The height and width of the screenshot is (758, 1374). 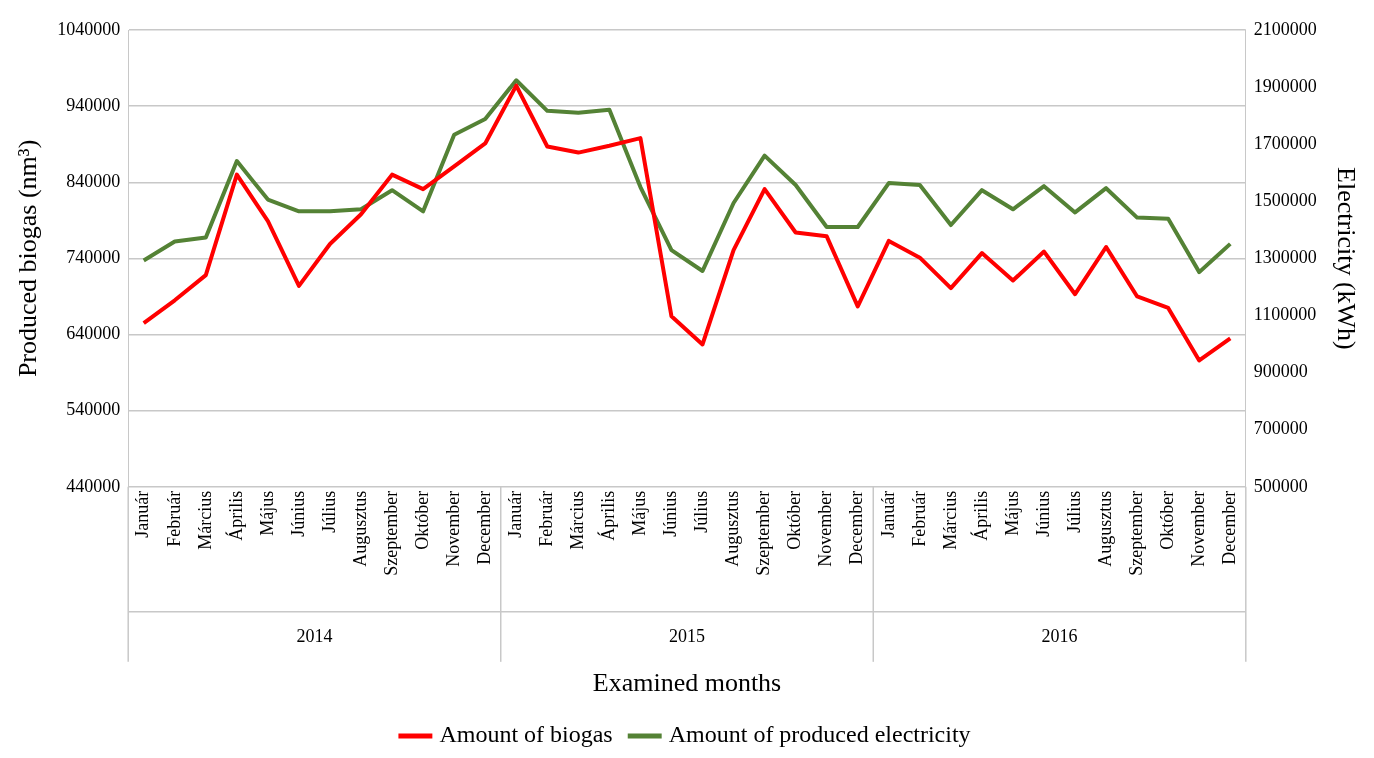 I want to click on y2-tick-label: 1700000, so click(x=1285, y=142).